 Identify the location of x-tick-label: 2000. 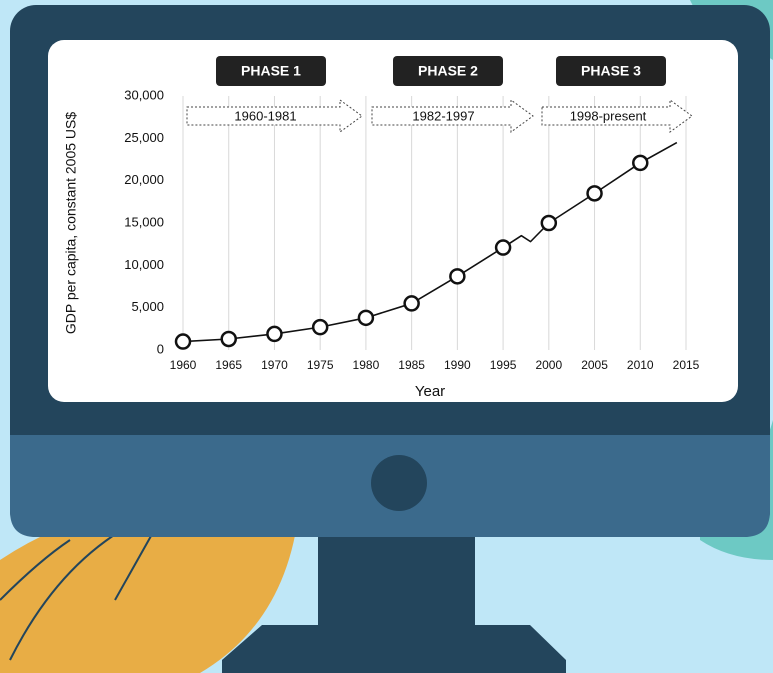
(548, 365).